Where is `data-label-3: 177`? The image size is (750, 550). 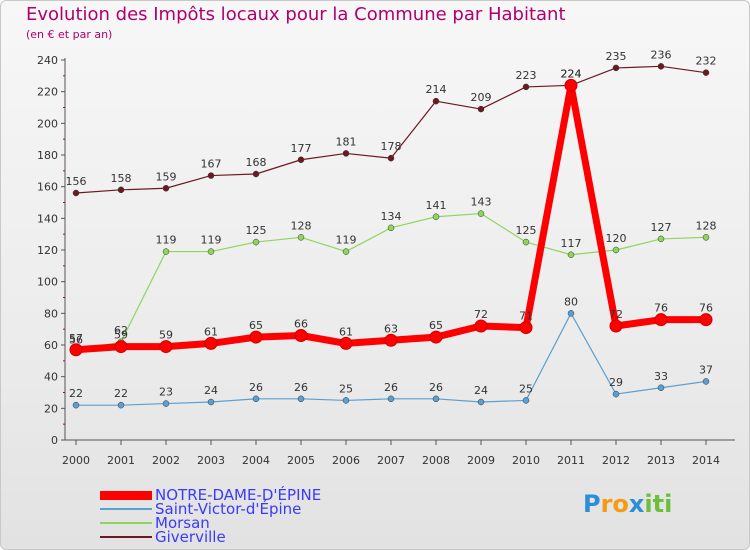 data-label-3: 177 is located at coordinates (301, 148).